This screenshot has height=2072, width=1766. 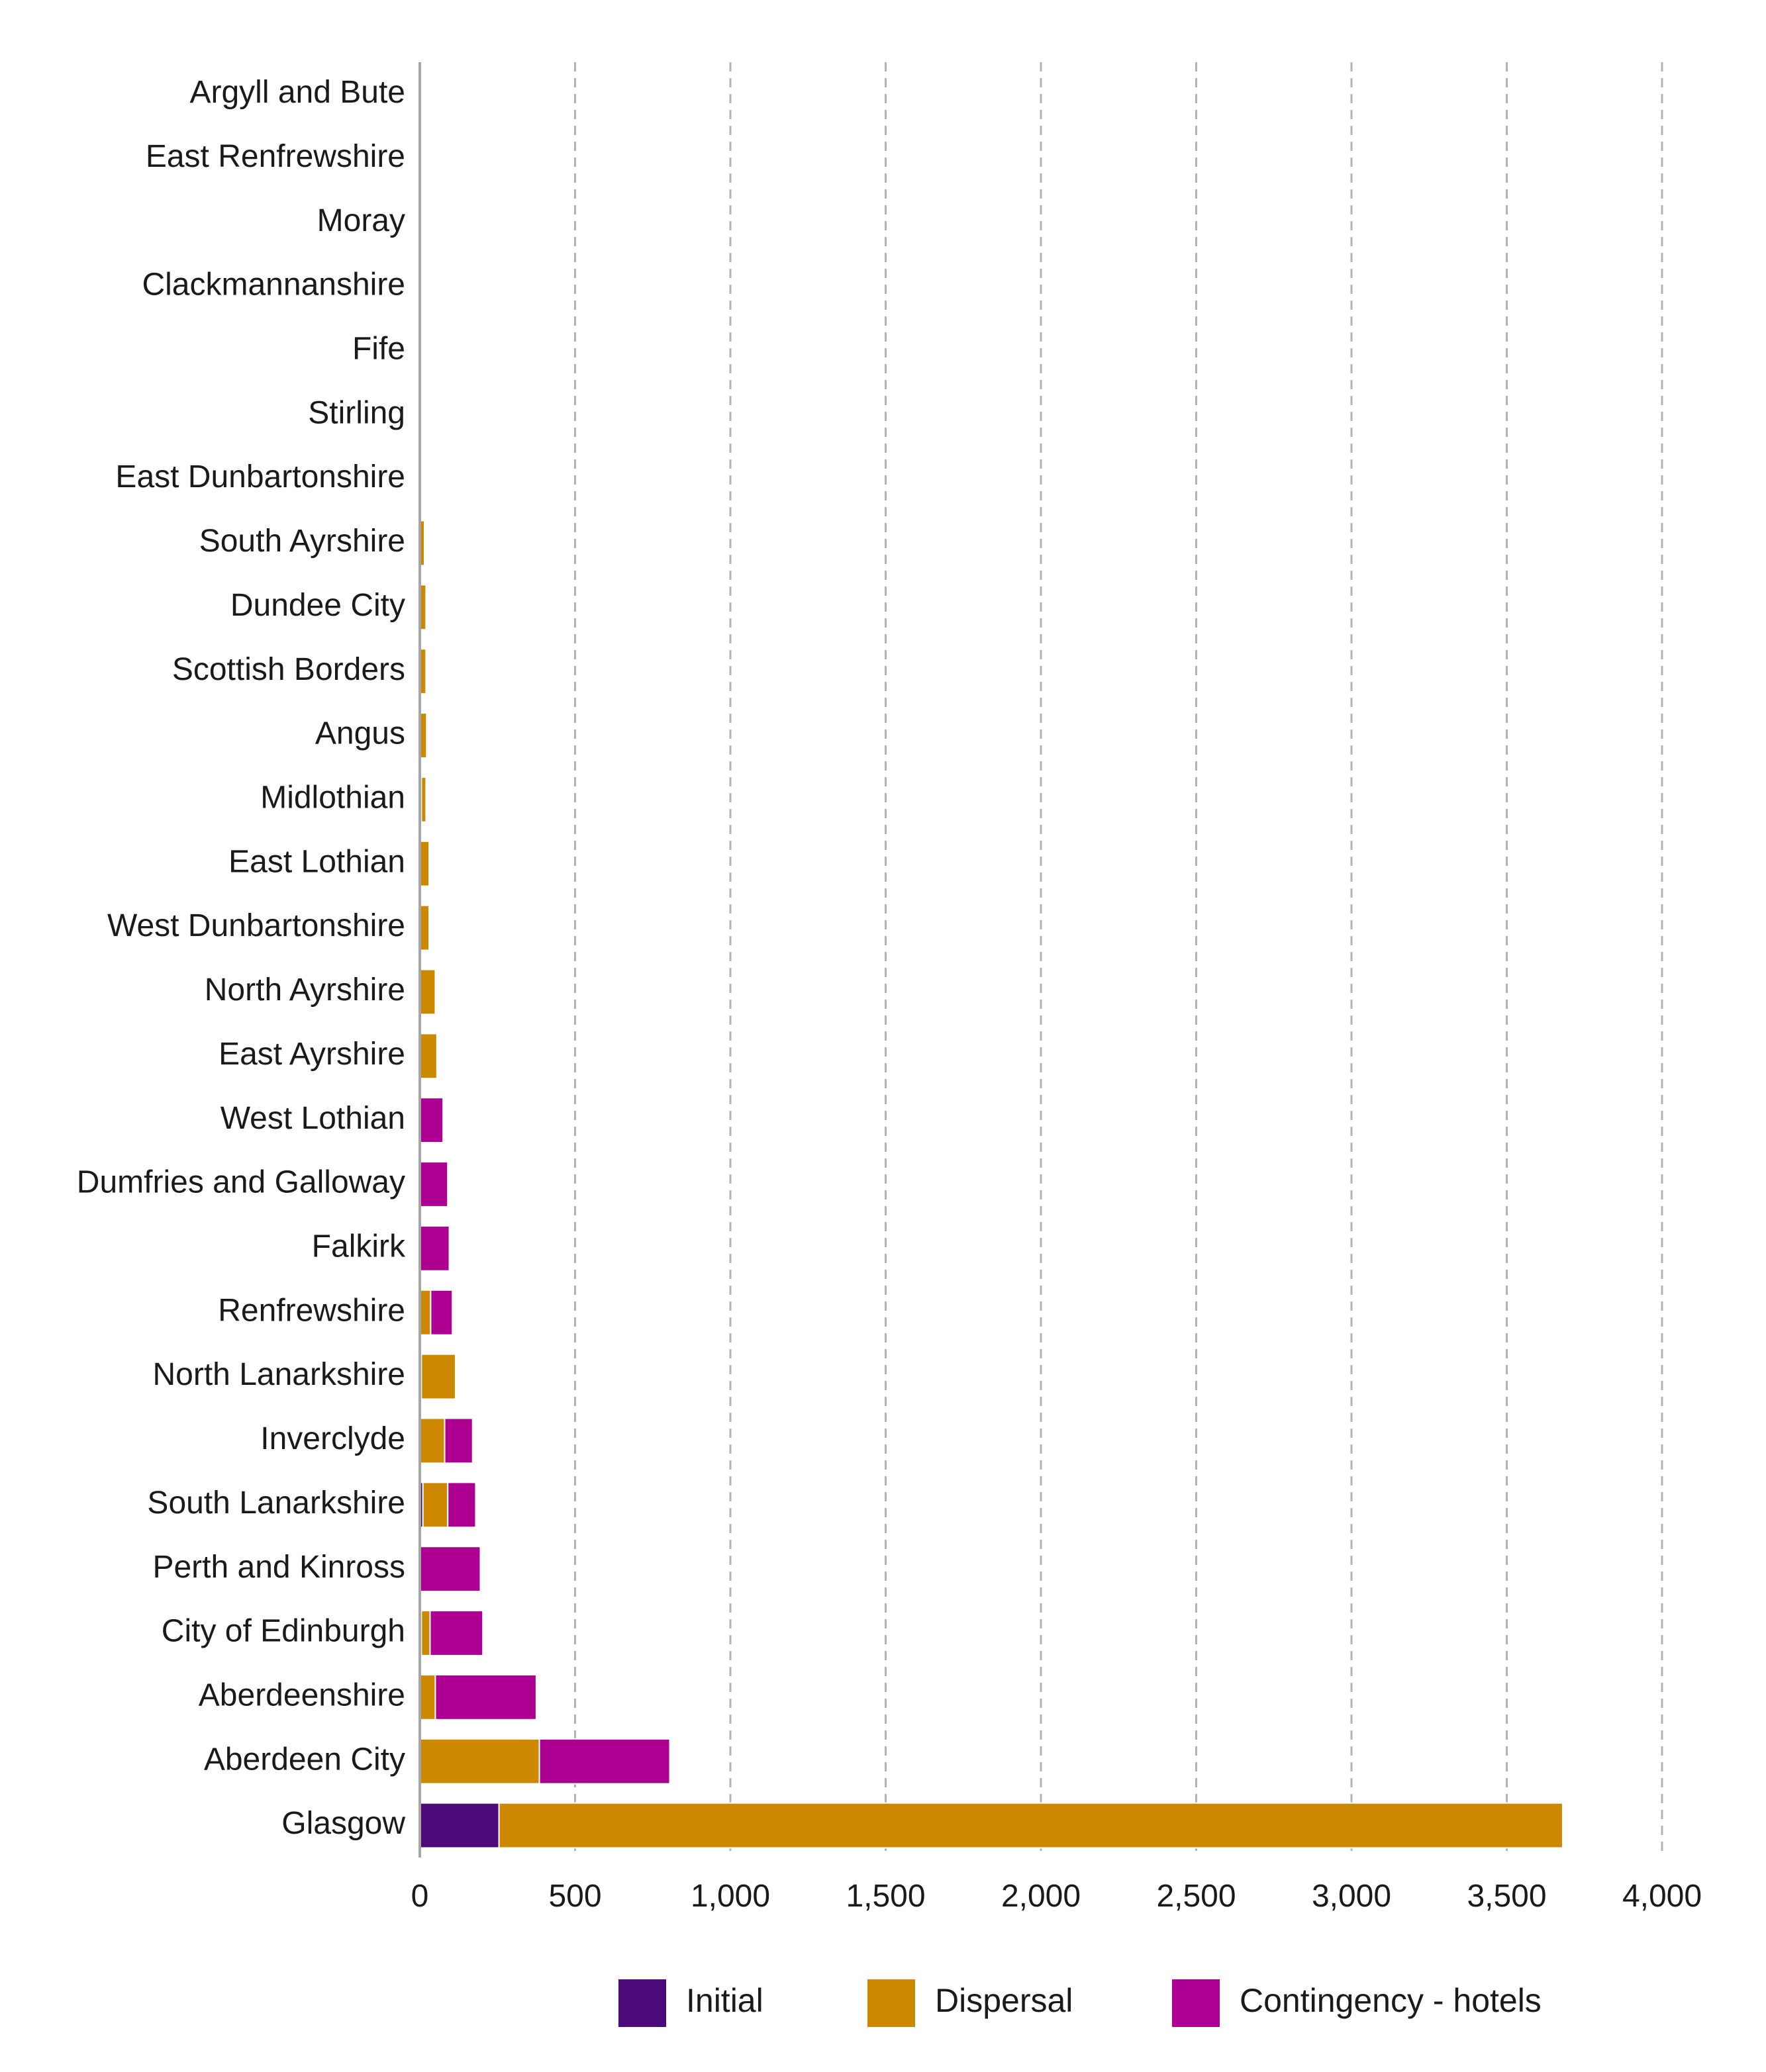 I want to click on category-label-inverclyde: Inverclyde, so click(x=332, y=1438).